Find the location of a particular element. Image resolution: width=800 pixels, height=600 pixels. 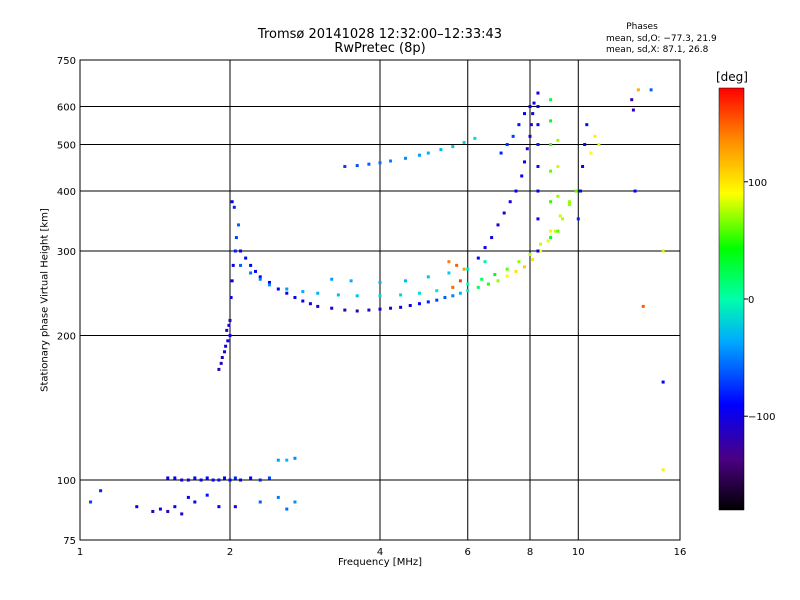

colorbar-ticks: 100 0 −100 is located at coordinates (759, 300).